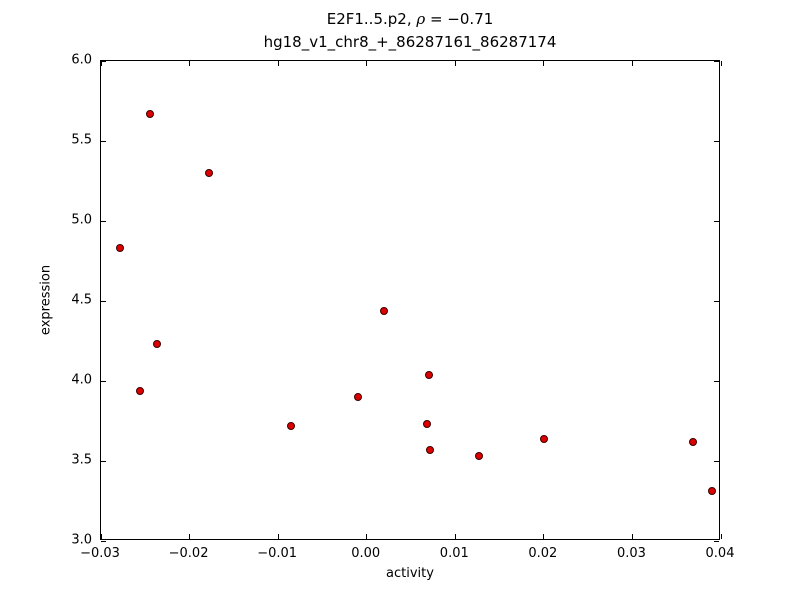  Describe the element at coordinates (81, 460) in the screenshot. I see `y-tick-label: 3.5` at that location.